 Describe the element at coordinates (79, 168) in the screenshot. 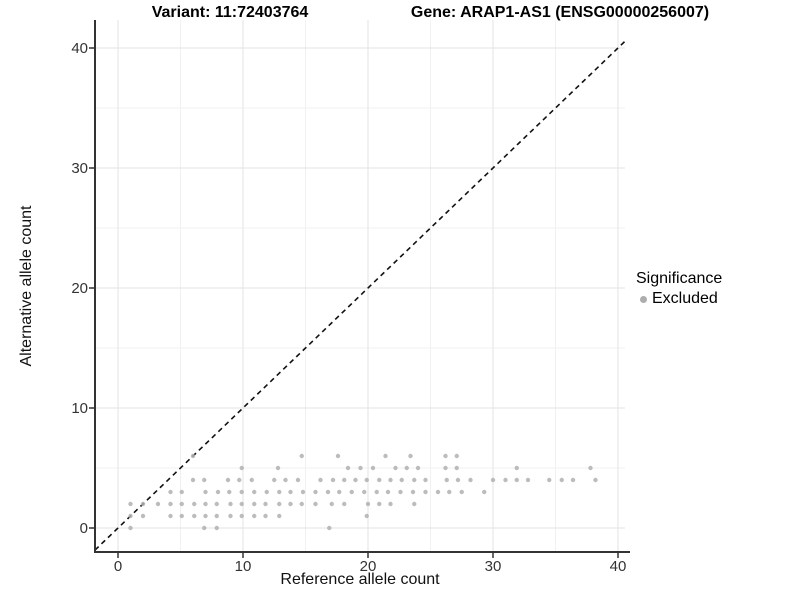

I see `y-tick-label: 30` at that location.